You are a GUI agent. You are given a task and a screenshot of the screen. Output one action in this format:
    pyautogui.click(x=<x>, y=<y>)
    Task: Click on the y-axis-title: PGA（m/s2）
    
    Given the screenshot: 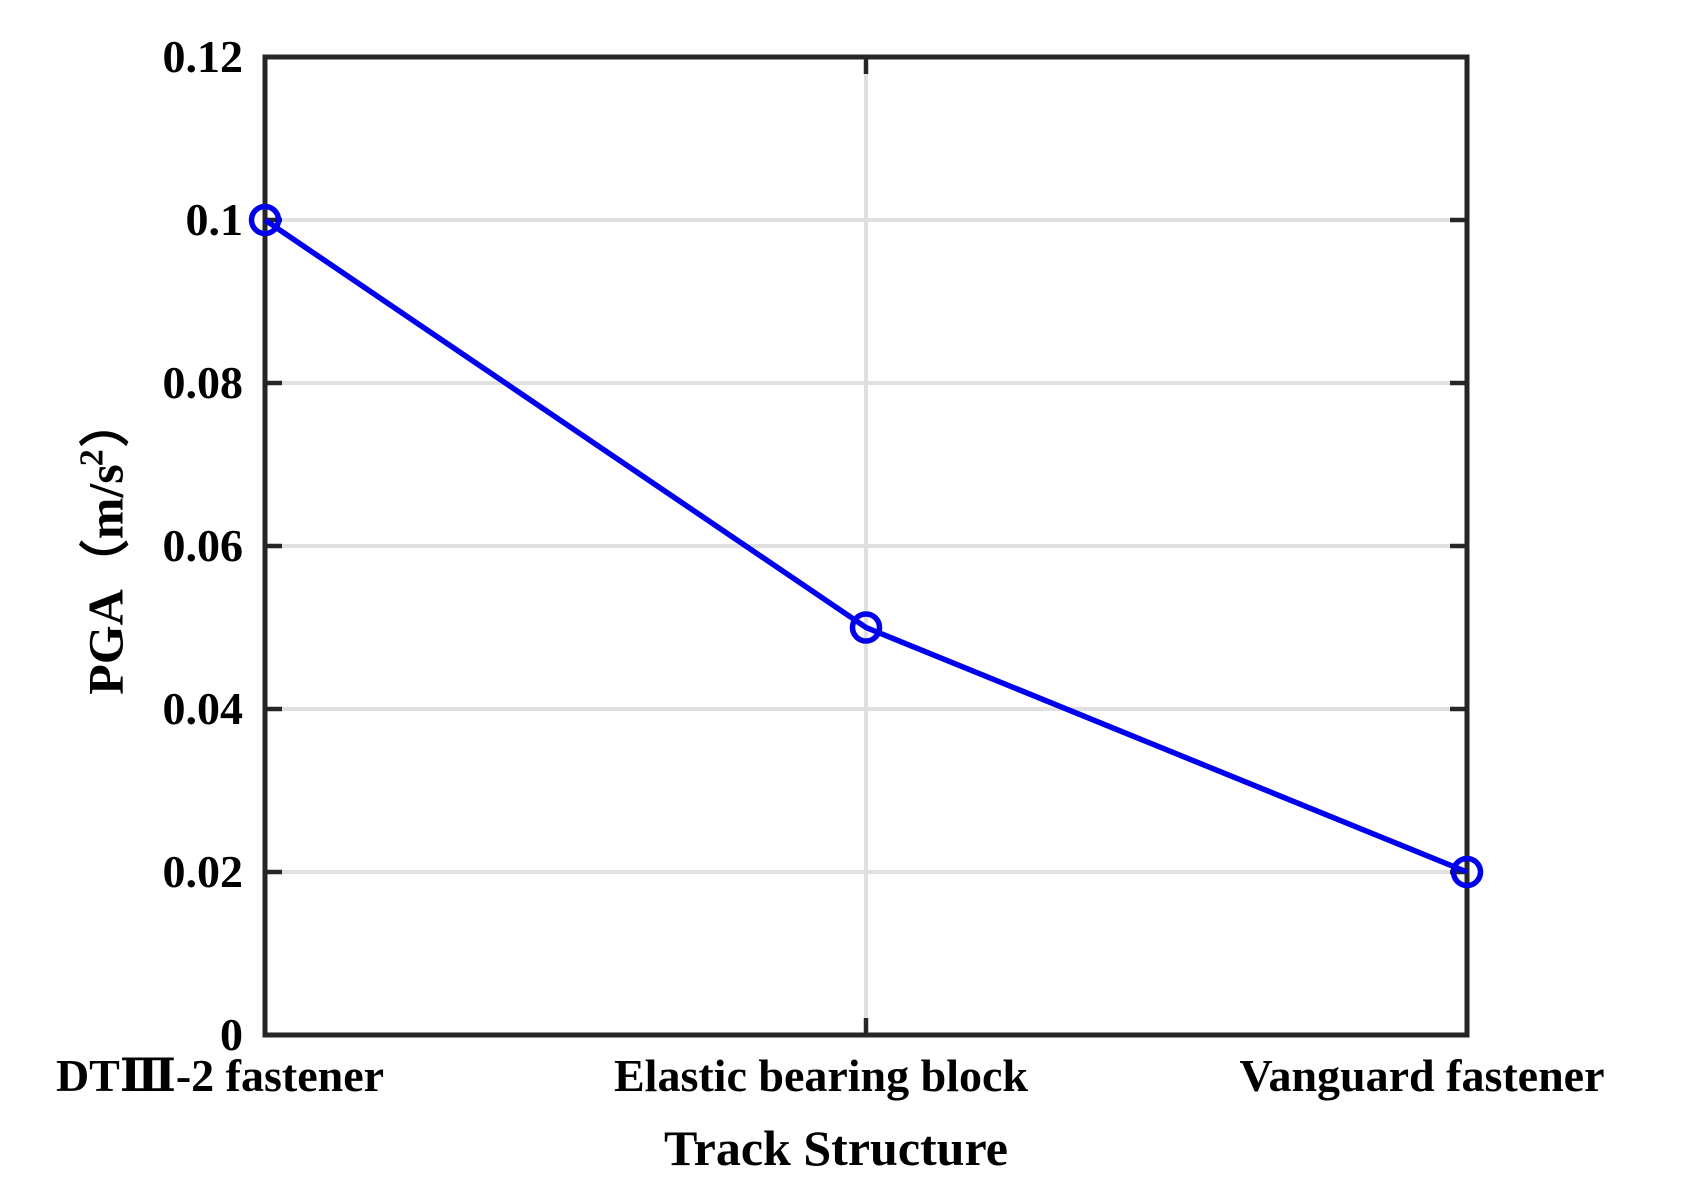 What is the action you would take?
    pyautogui.click(x=100, y=546)
    